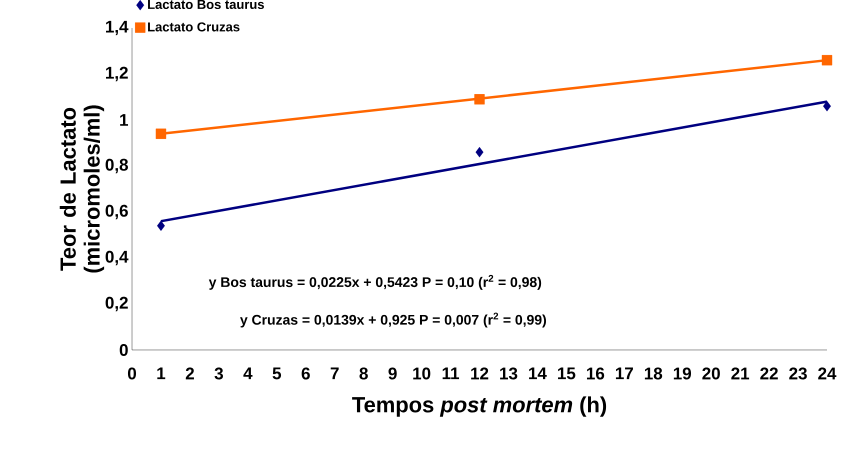 The height and width of the screenshot is (466, 844). Describe the element at coordinates (82, 189) in the screenshot. I see `y-axis-title: Teor de Lactato (micromoles/ml)` at that location.